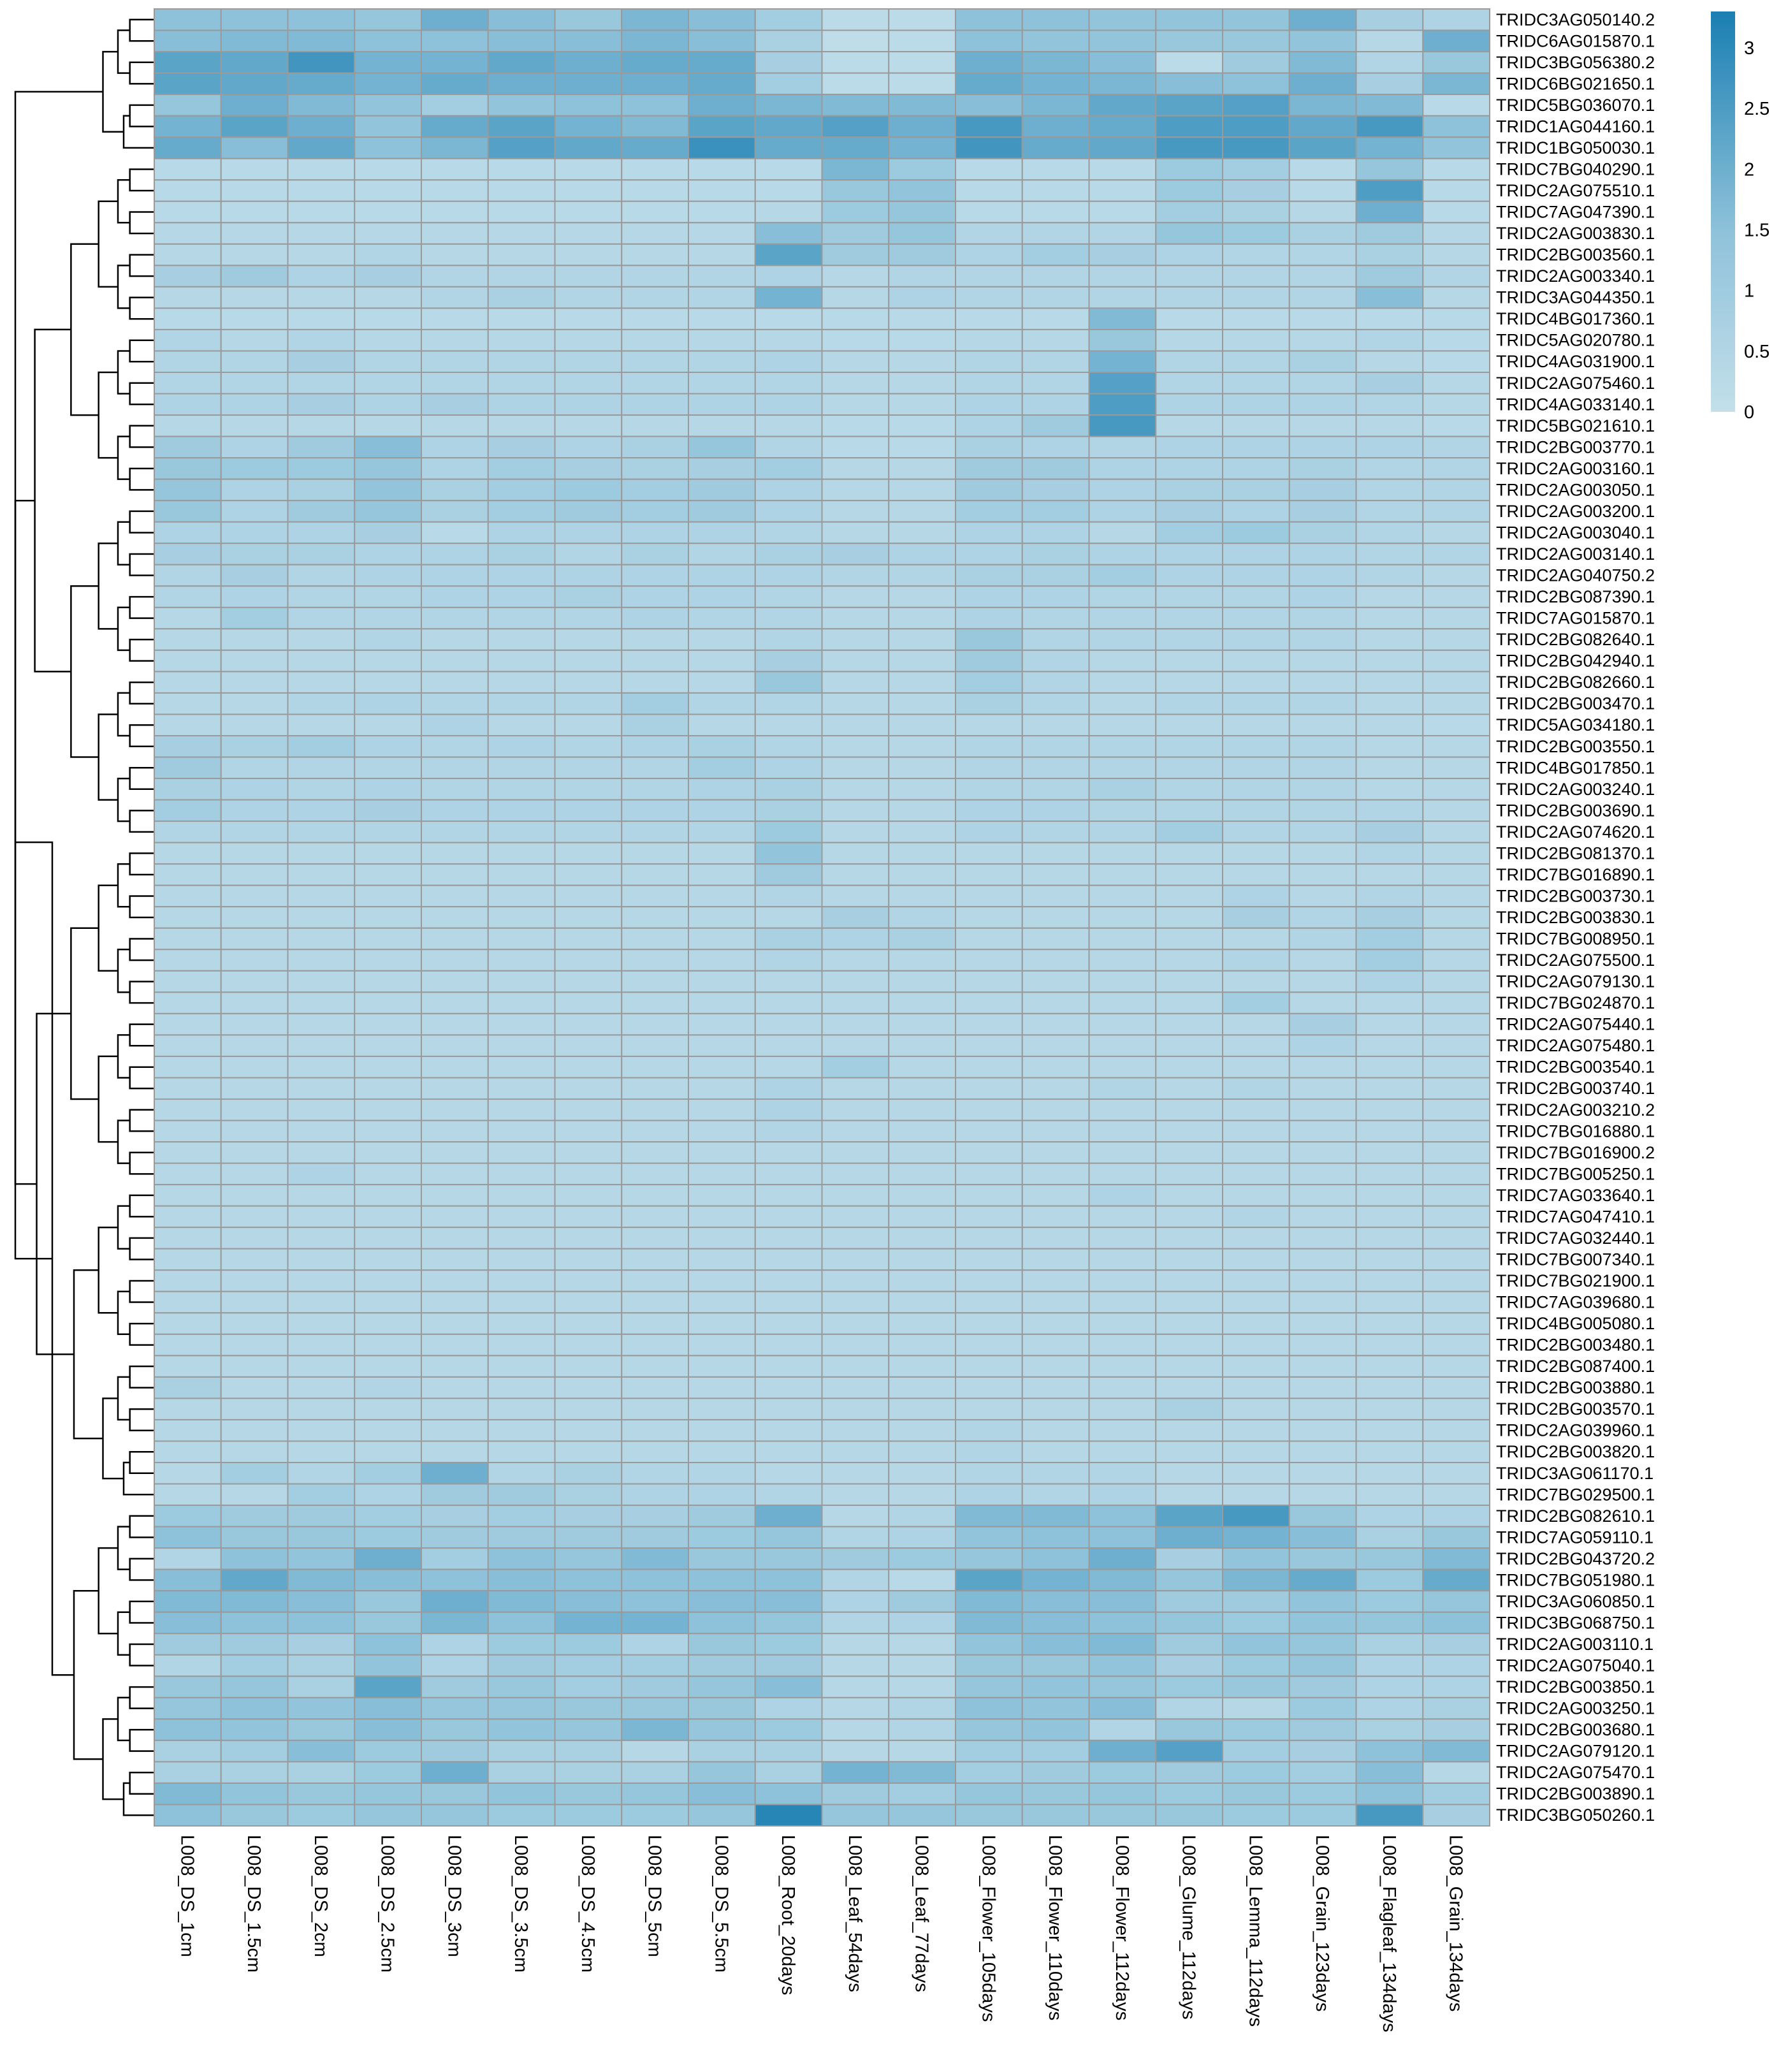 The height and width of the screenshot is (2072, 1788). I want to click on row-label: TRIDC3AG060850.1, so click(1575, 1601).